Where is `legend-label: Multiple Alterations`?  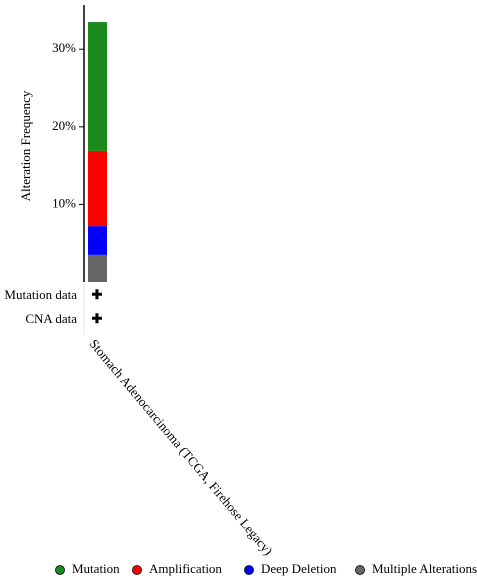 legend-label: Multiple Alterations is located at coordinates (424, 568).